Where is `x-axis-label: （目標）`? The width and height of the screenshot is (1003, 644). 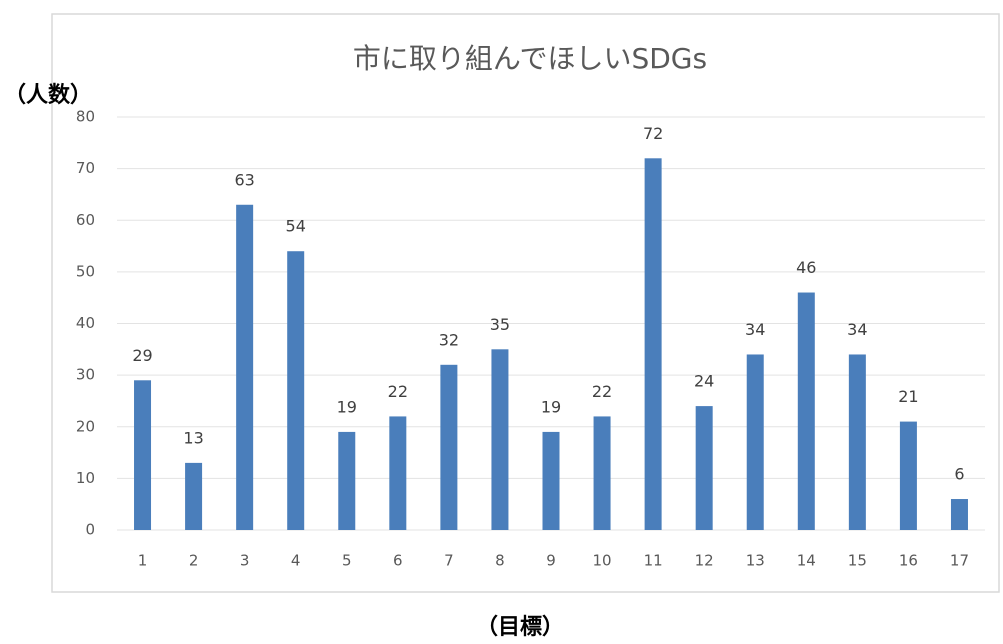
x-axis-label: （目標） is located at coordinates (520, 627).